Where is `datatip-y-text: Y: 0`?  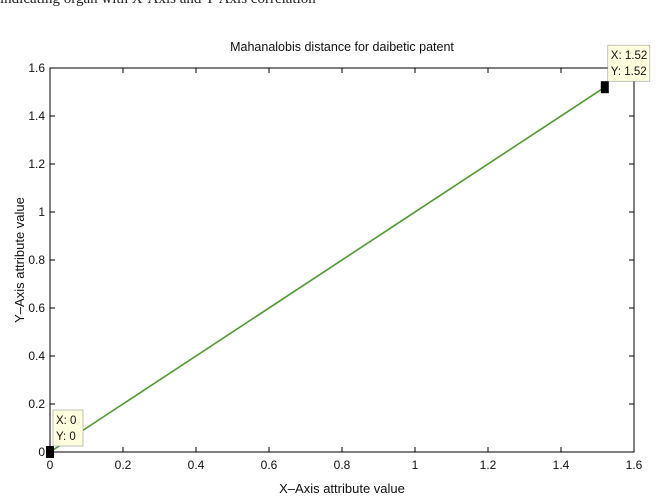 datatip-y-text: Y: 0 is located at coordinates (66, 437).